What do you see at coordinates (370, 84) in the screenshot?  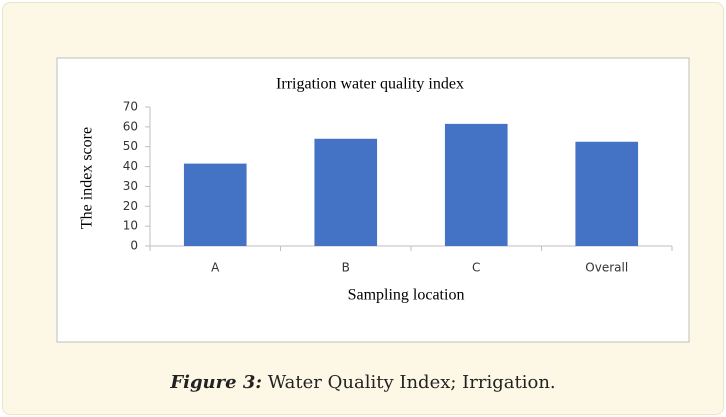 I see `chart-title: Irrigation water quality index` at bounding box center [370, 84].